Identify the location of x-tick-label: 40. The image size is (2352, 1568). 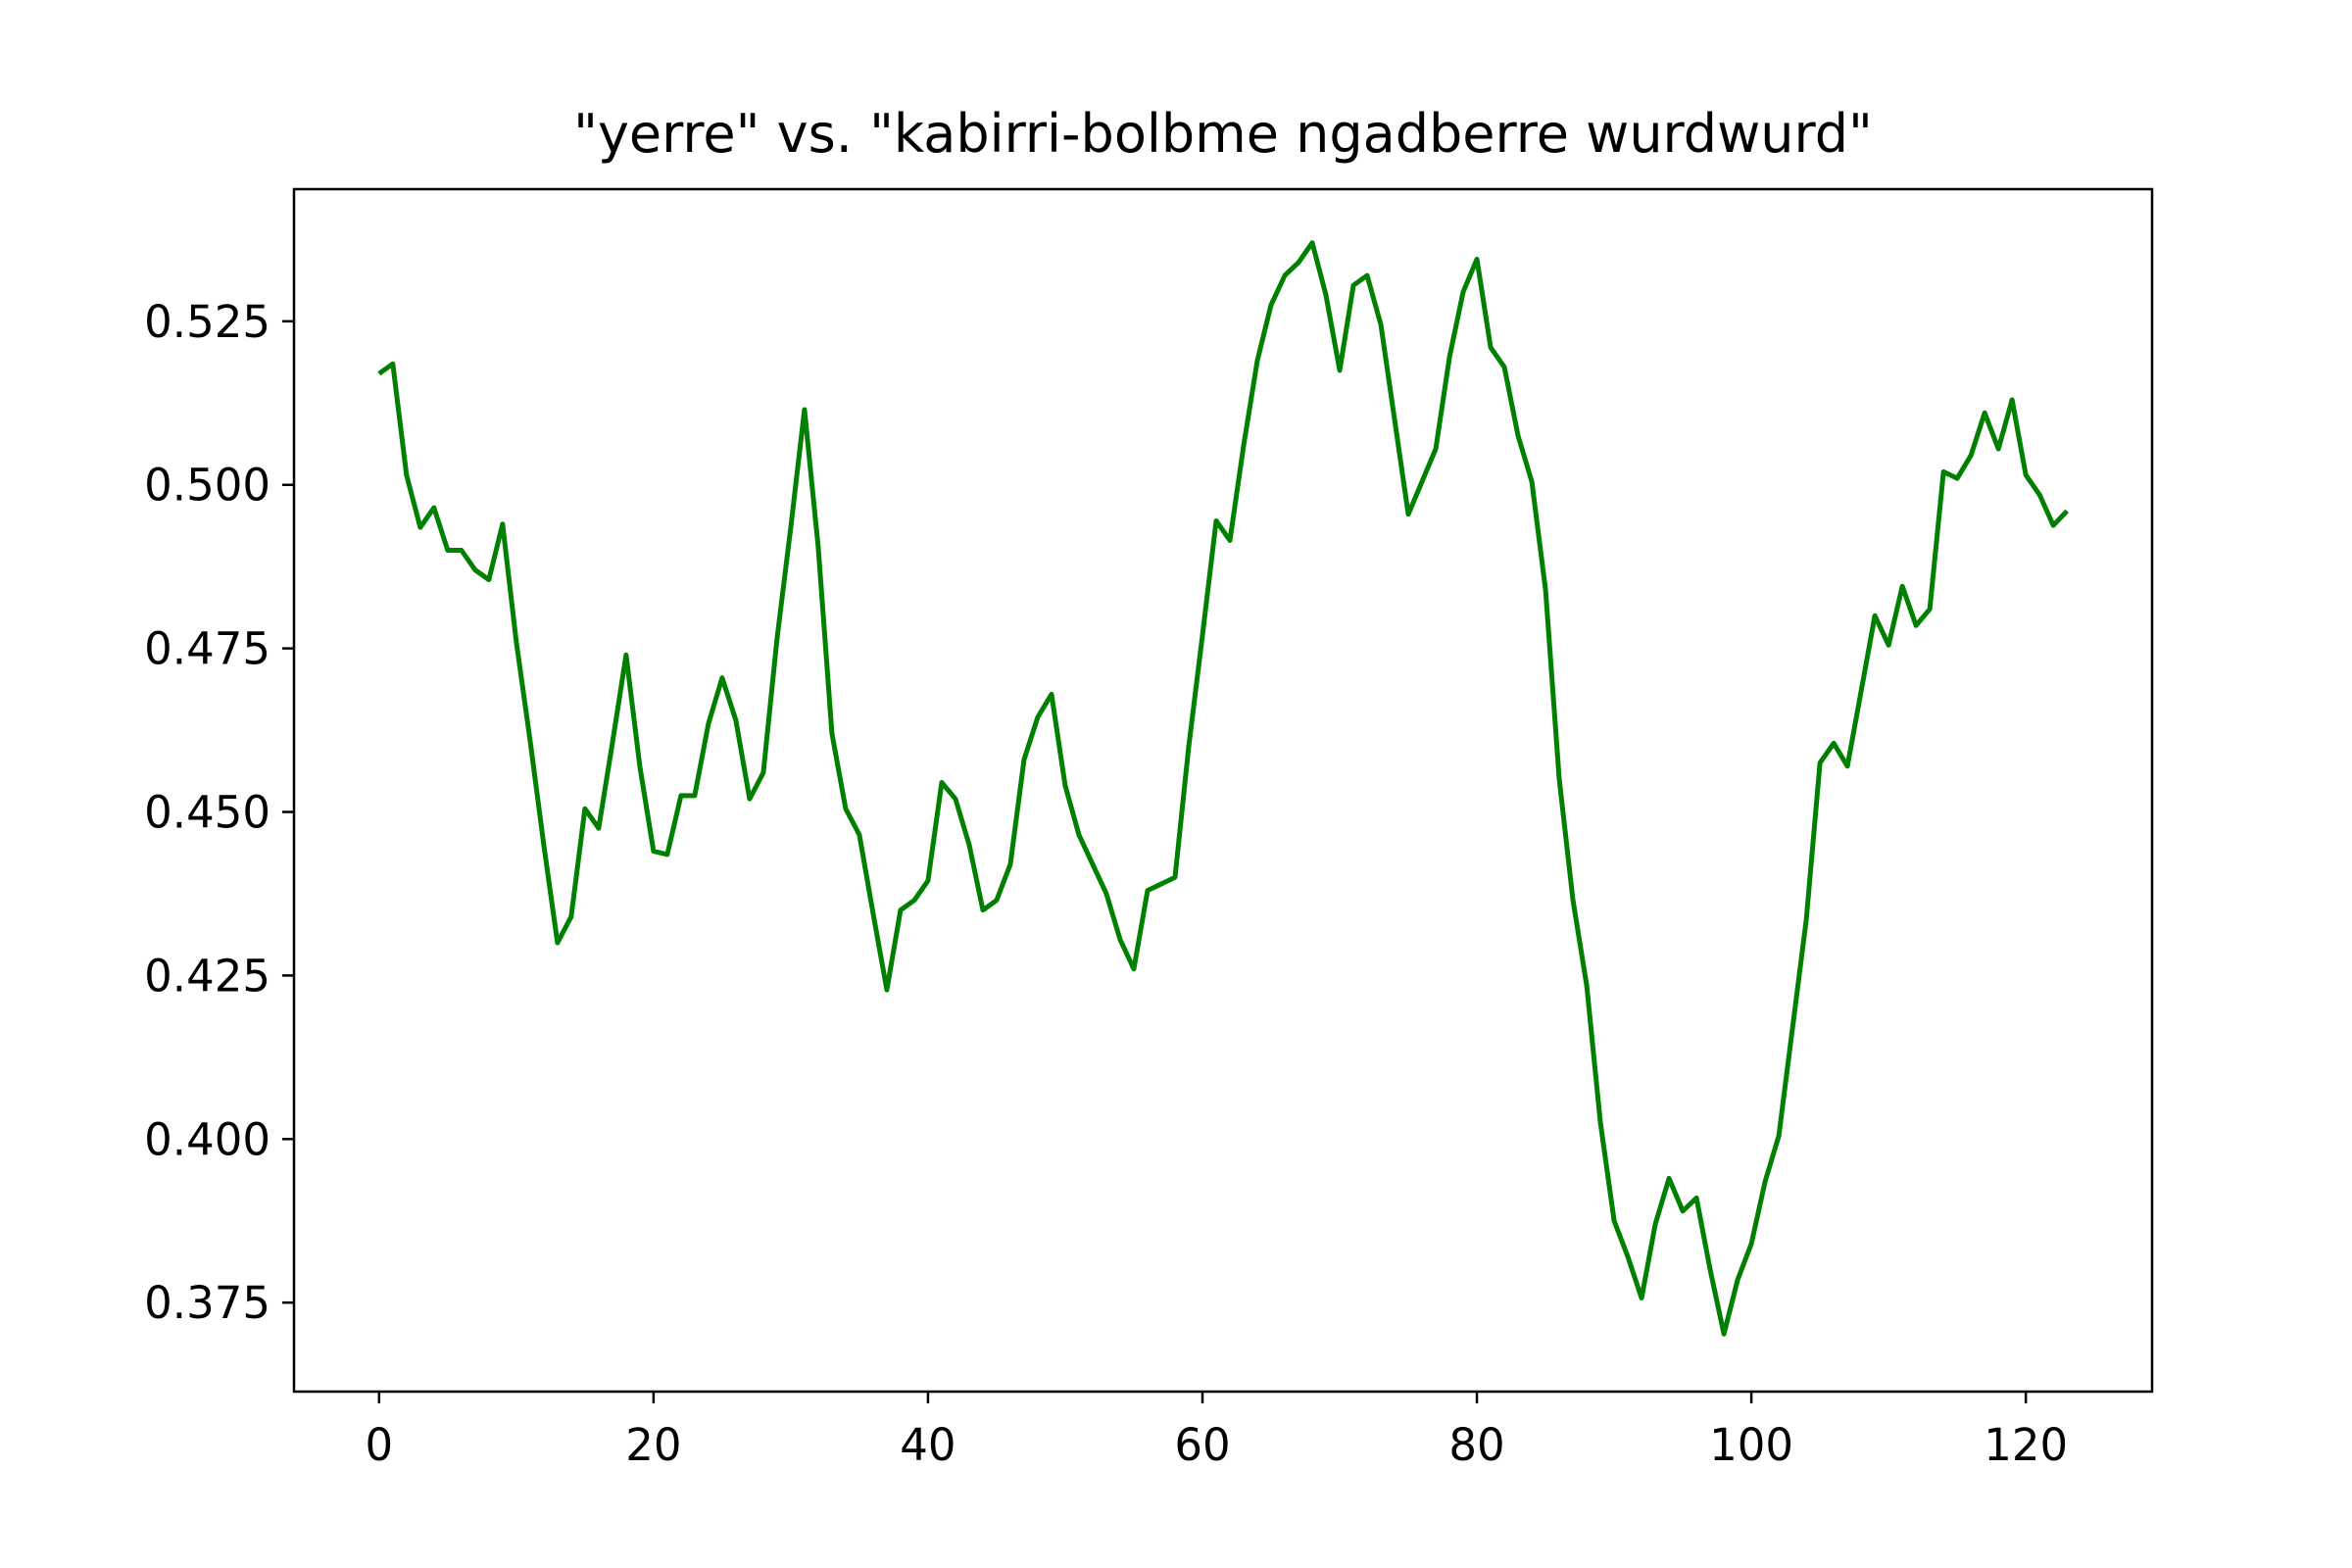
(928, 1445).